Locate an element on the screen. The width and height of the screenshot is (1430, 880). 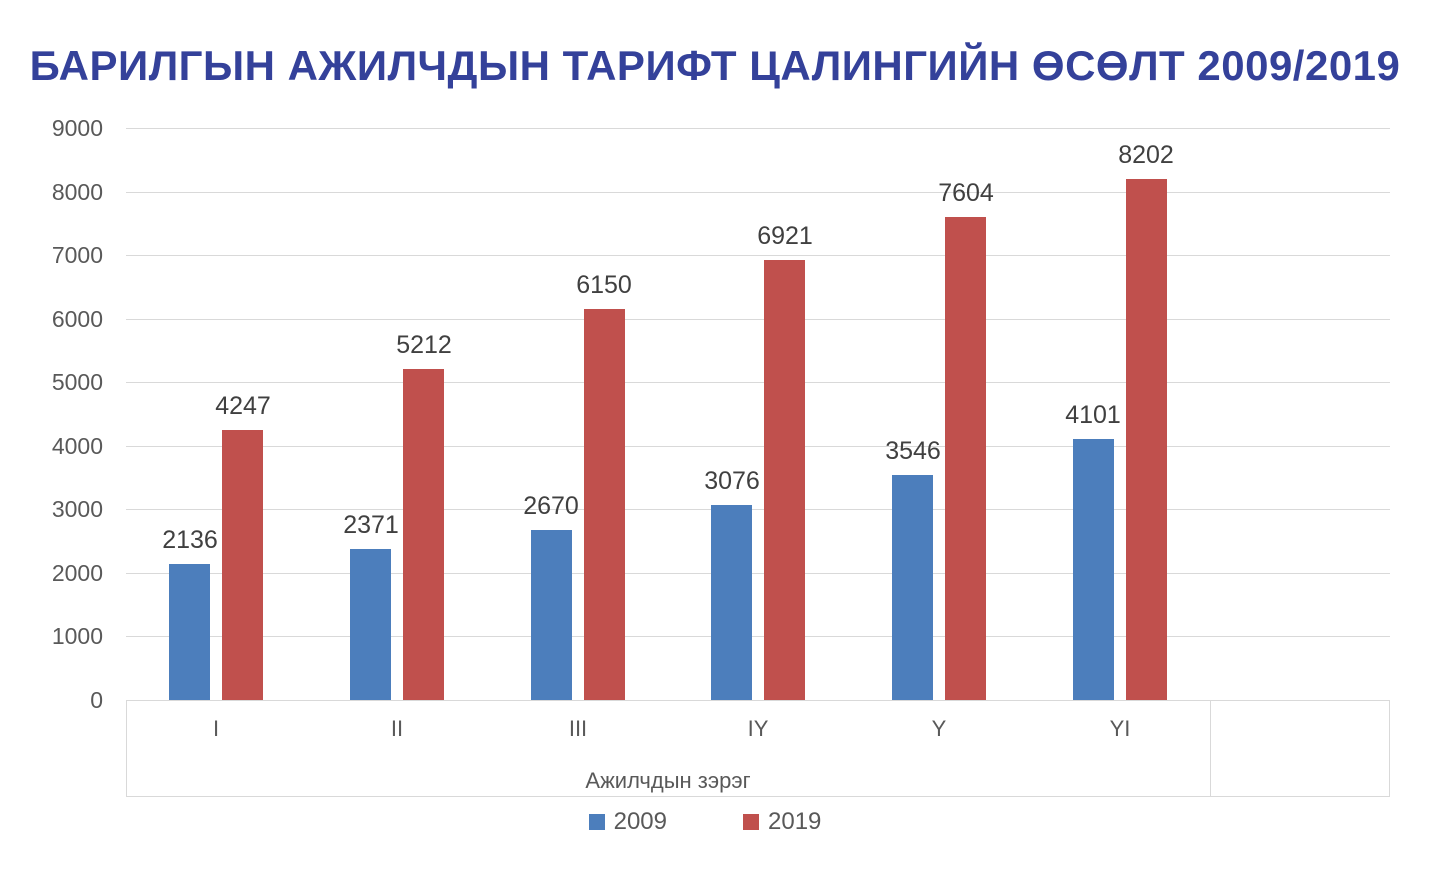
bar-value-label: 2136 is located at coordinates (190, 540).